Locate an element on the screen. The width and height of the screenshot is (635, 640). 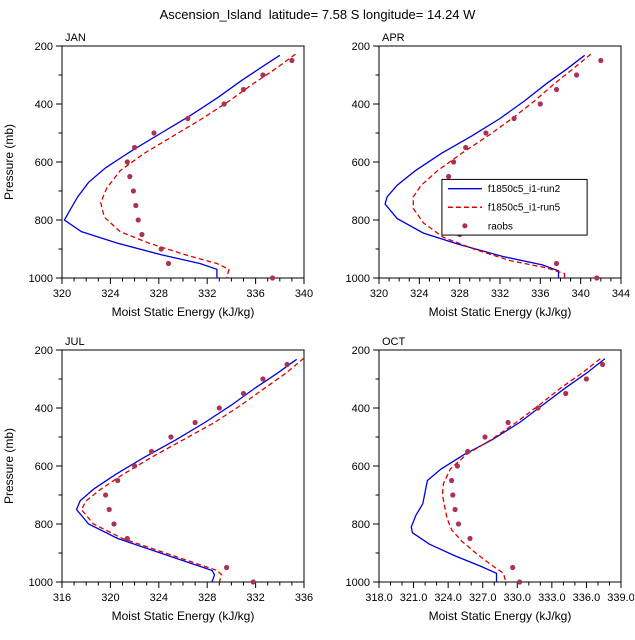
x-axis: 316 320 324 328 332 336 is located at coordinates (183, 593).